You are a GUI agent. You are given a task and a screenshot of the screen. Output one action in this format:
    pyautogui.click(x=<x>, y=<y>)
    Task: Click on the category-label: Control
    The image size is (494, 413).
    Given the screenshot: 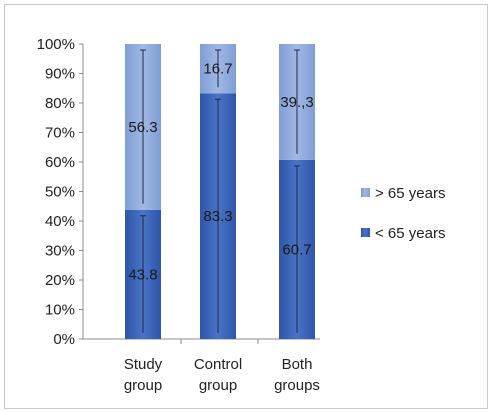 What is the action you would take?
    pyautogui.click(x=218, y=364)
    